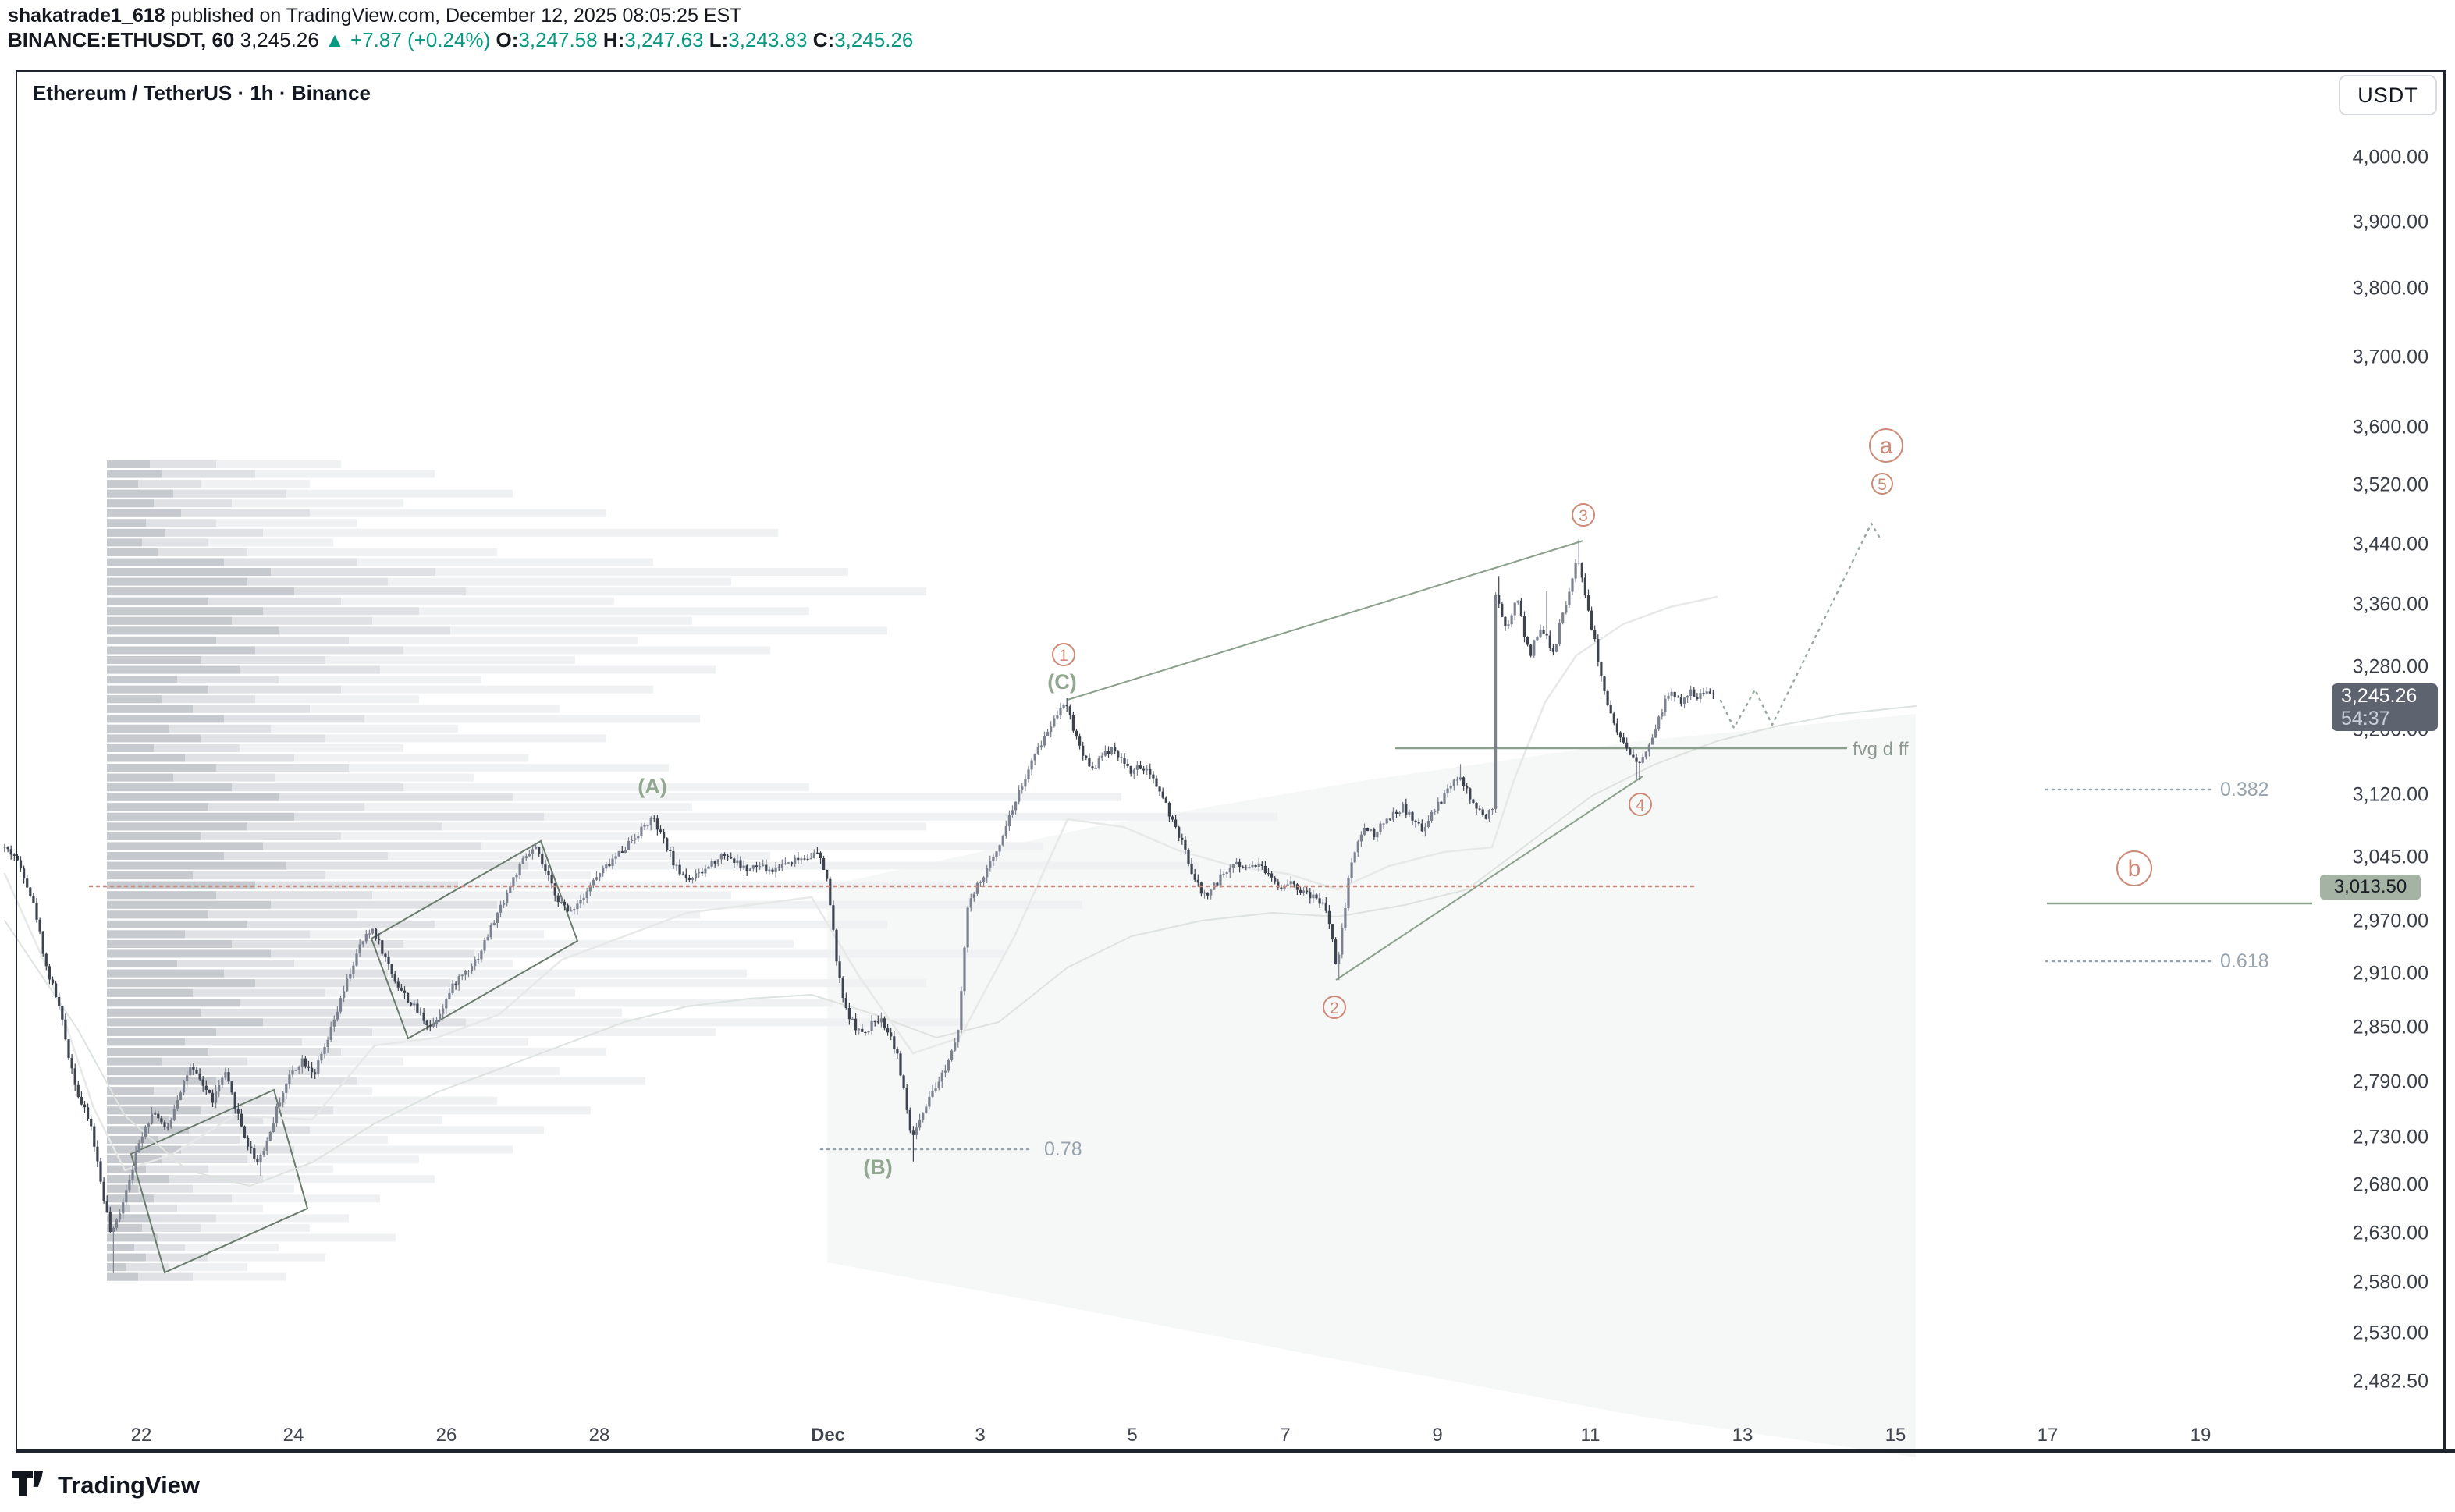  What do you see at coordinates (1489, 878) in the screenshot?
I see `trendline-wave2-wave4` at bounding box center [1489, 878].